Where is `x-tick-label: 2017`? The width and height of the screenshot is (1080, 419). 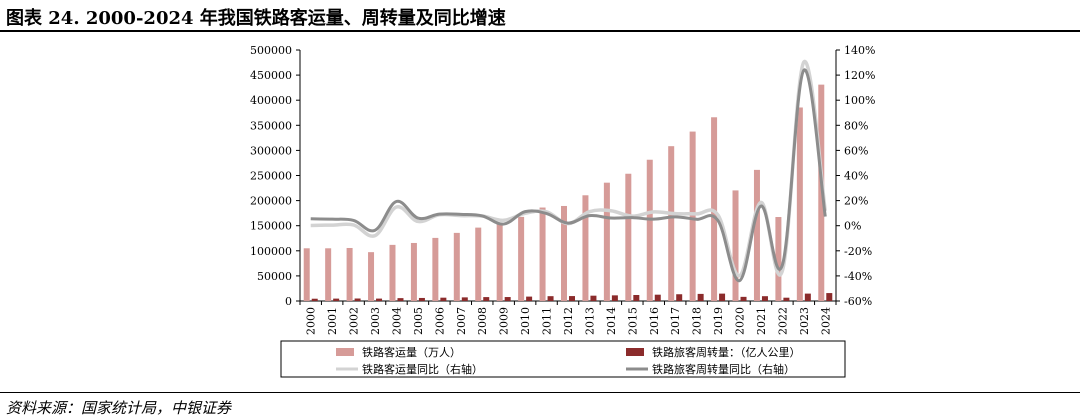
x-tick-label: 2017 is located at coordinates (675, 321).